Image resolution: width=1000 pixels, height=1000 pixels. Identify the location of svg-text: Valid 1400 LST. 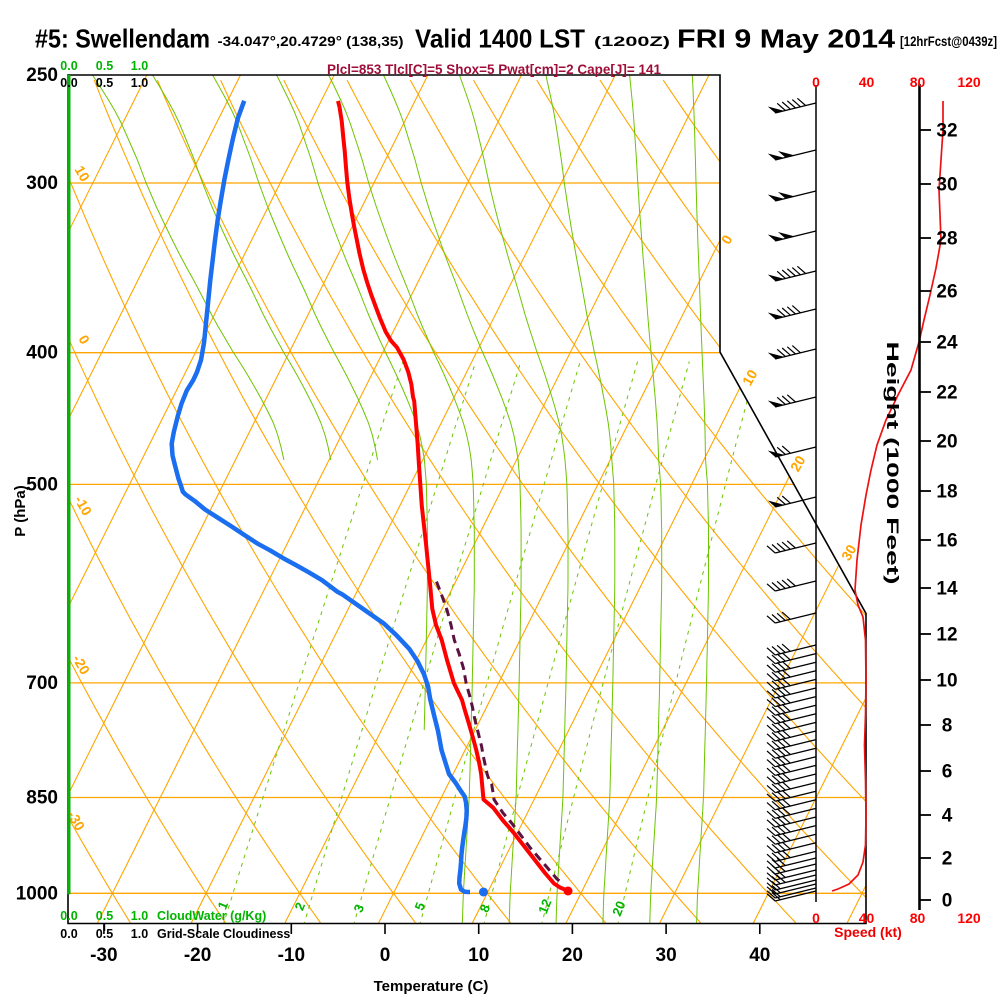
(500, 39).